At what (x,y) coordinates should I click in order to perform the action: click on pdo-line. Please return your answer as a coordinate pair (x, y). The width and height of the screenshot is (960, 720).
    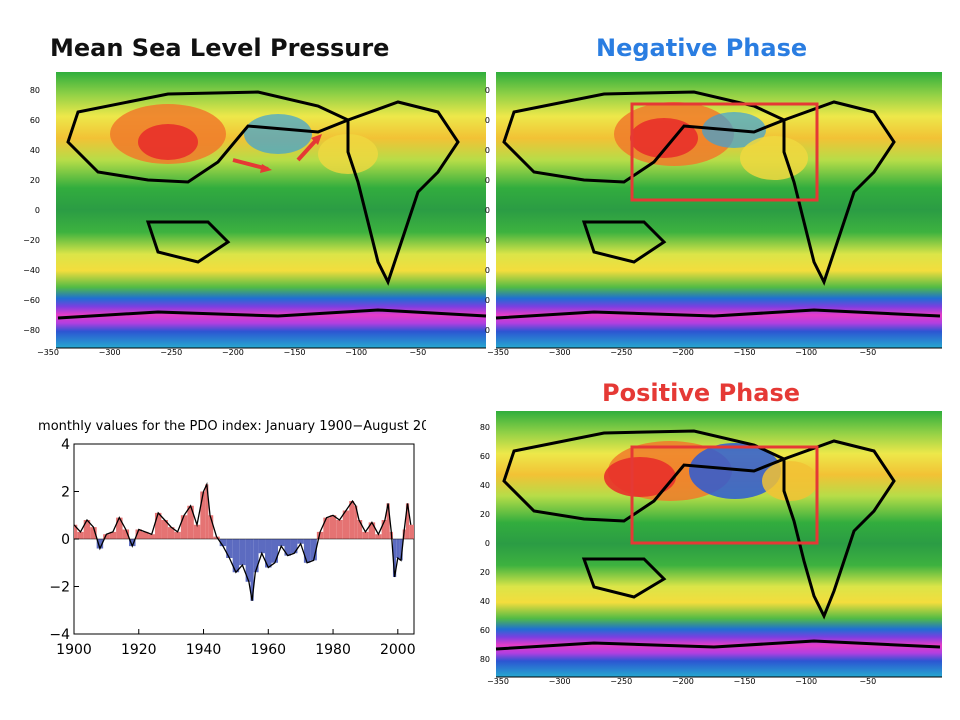
    Looking at the image, I should click on (243, 541).